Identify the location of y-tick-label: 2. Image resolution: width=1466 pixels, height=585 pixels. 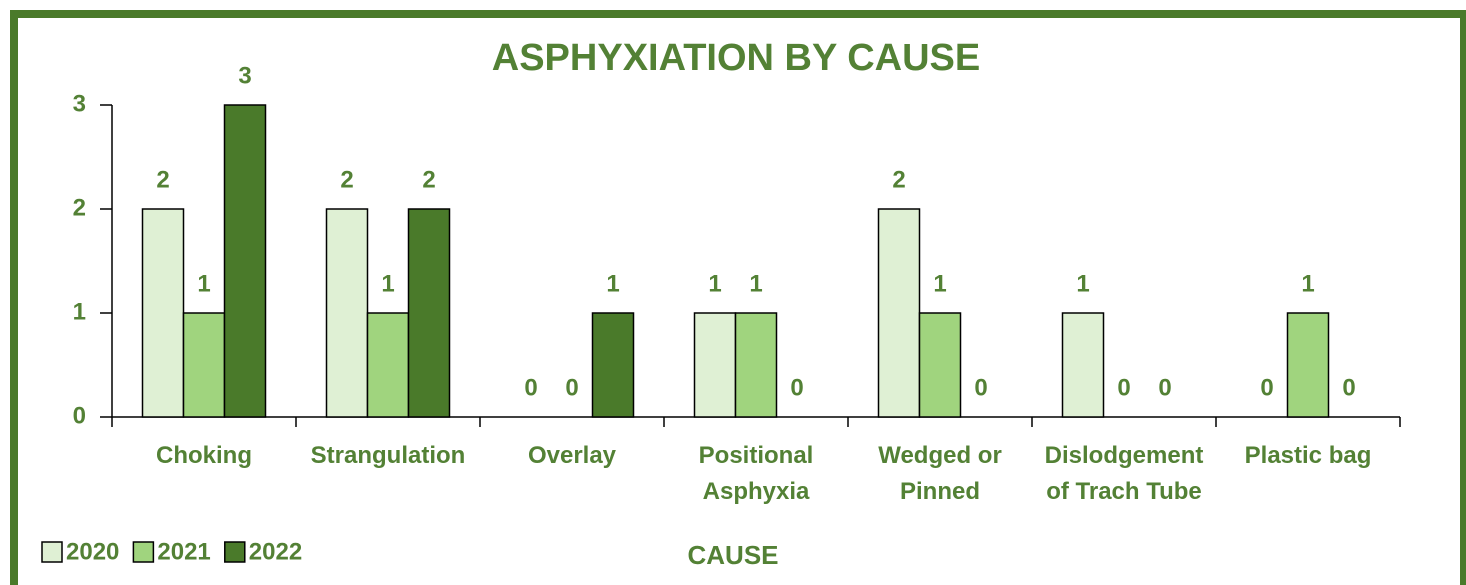
(79, 207).